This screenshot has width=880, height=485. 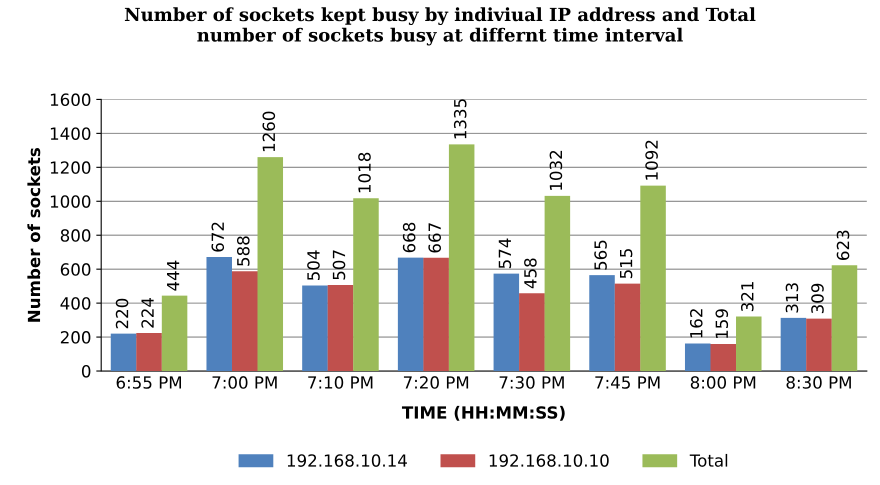 What do you see at coordinates (440, 26) in the screenshot?
I see `chart-title: Number of sockets kept busy by indiviual IP address and Total number of sockets busy at differnt time interval` at bounding box center [440, 26].